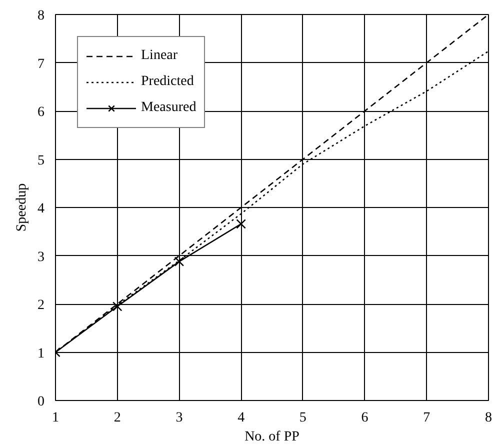  I want to click on y-tick-label: 2, so click(41, 305).